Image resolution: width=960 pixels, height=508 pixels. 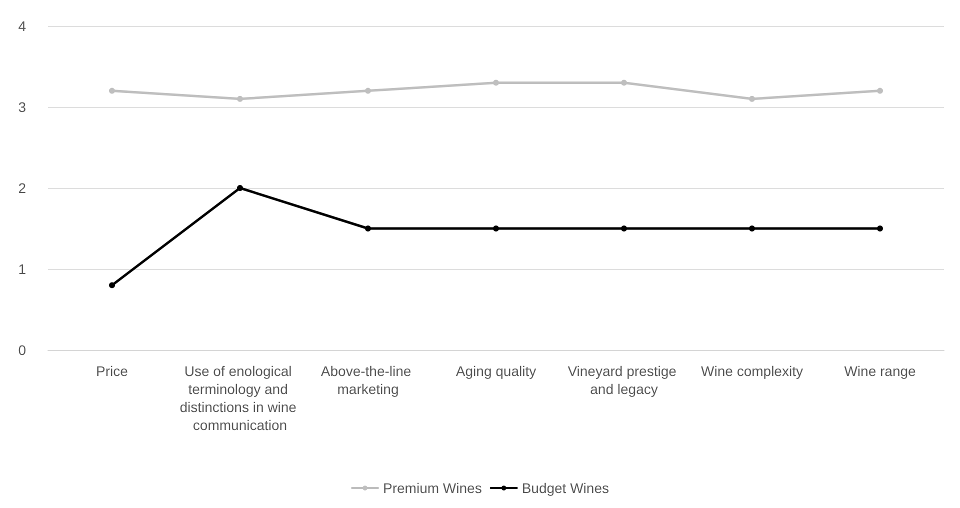 I want to click on y-tick-label: 3, so click(x=22, y=107).